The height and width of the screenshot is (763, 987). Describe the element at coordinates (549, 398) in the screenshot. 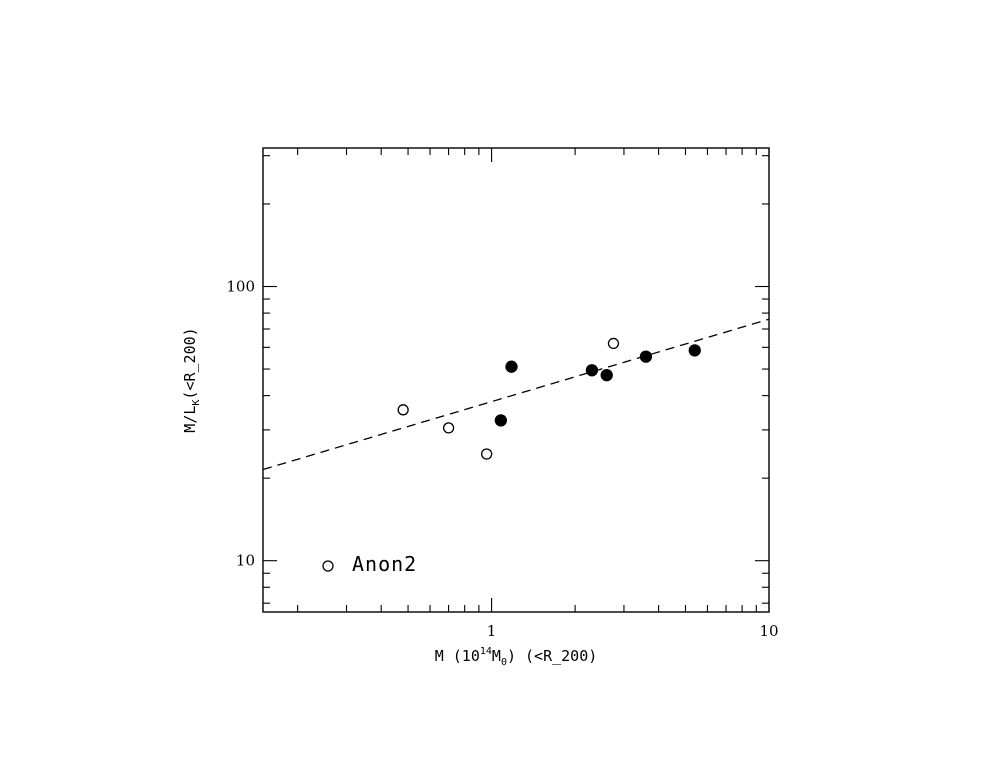

I see `data-points` at that location.